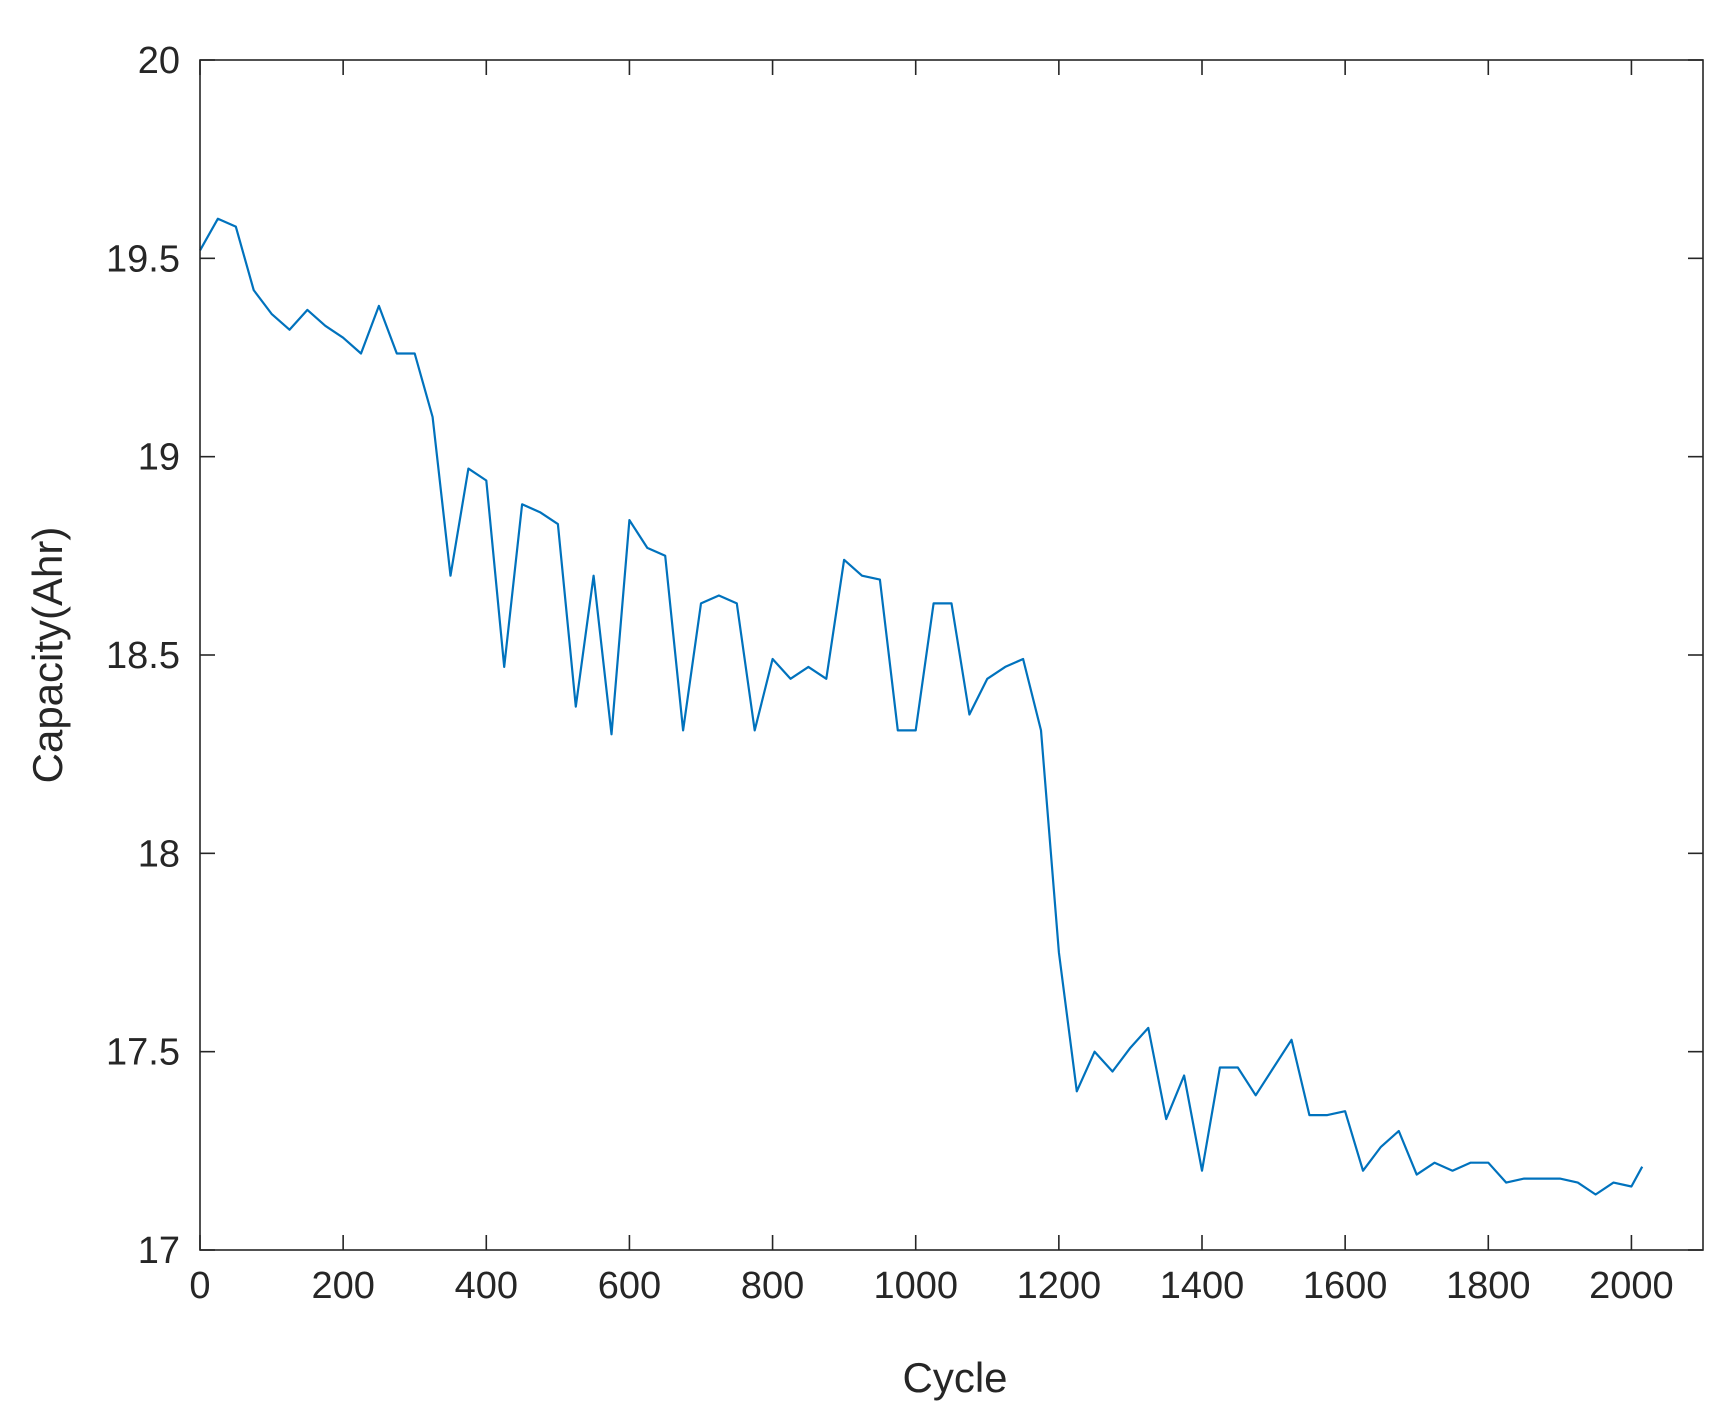 The width and height of the screenshot is (1734, 1417). I want to click on y-tick-label: 18.5, so click(143, 656).